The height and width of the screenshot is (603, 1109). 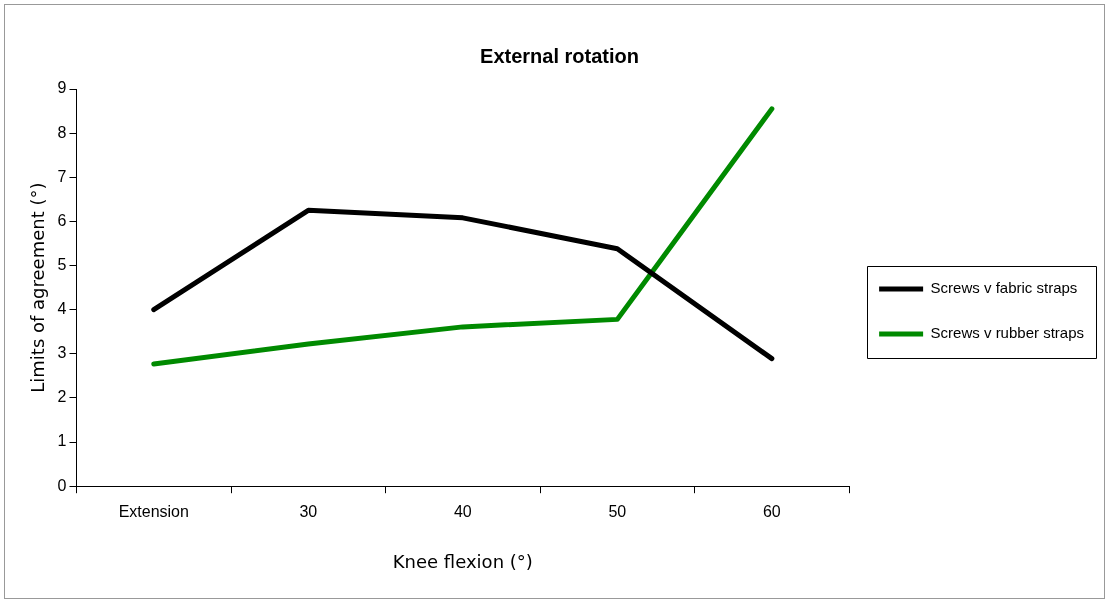 What do you see at coordinates (62, 485) in the screenshot?
I see `y-tick-label: 0` at bounding box center [62, 485].